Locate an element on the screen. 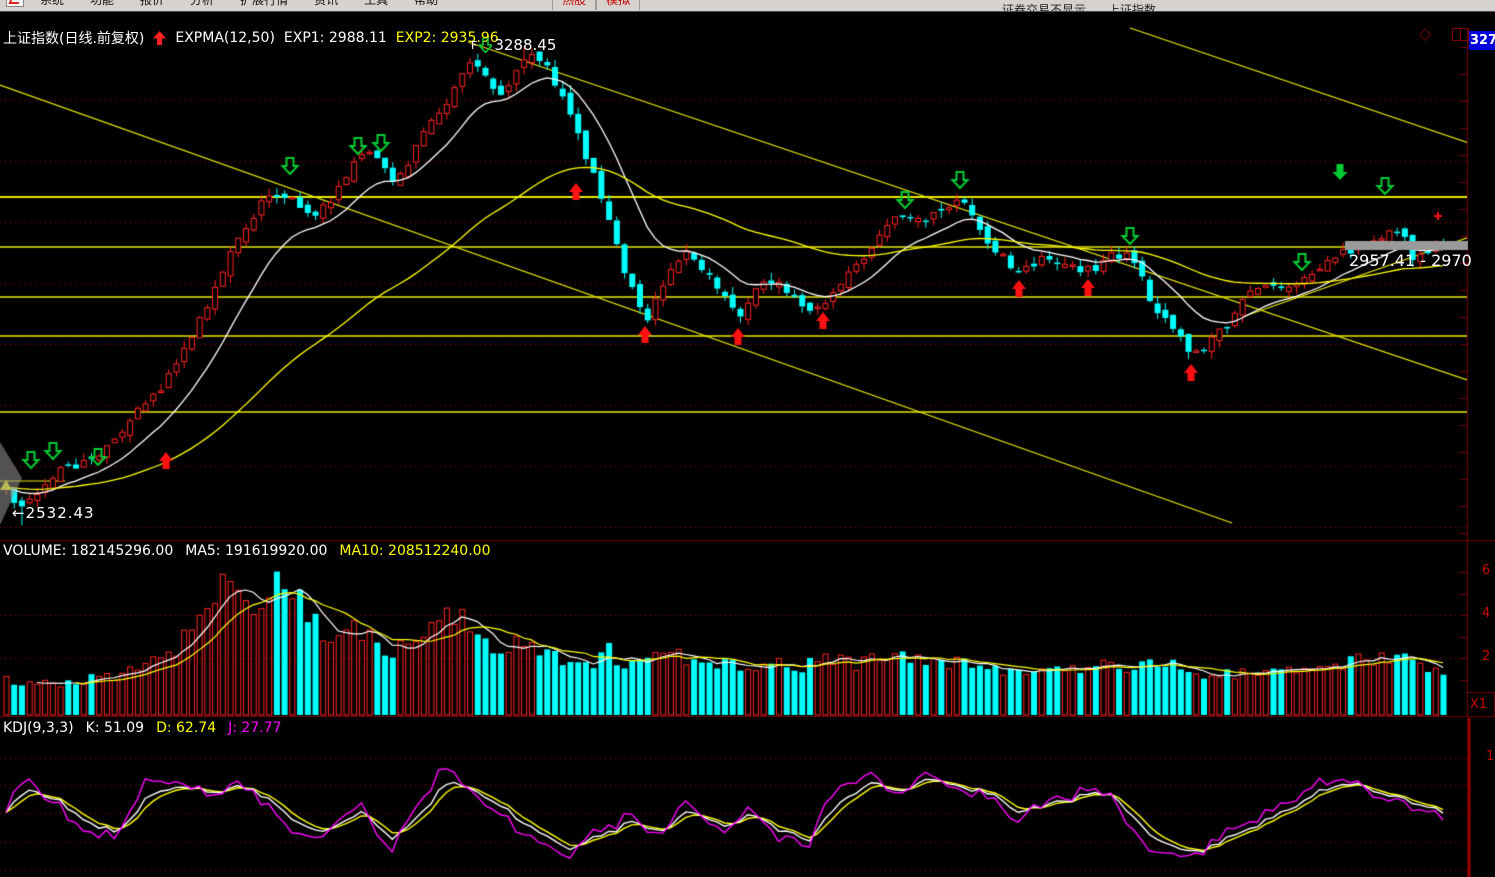 This screenshot has height=877, width=1495. trade-status-text: 证券交易不显示 is located at coordinates (1044, 7).